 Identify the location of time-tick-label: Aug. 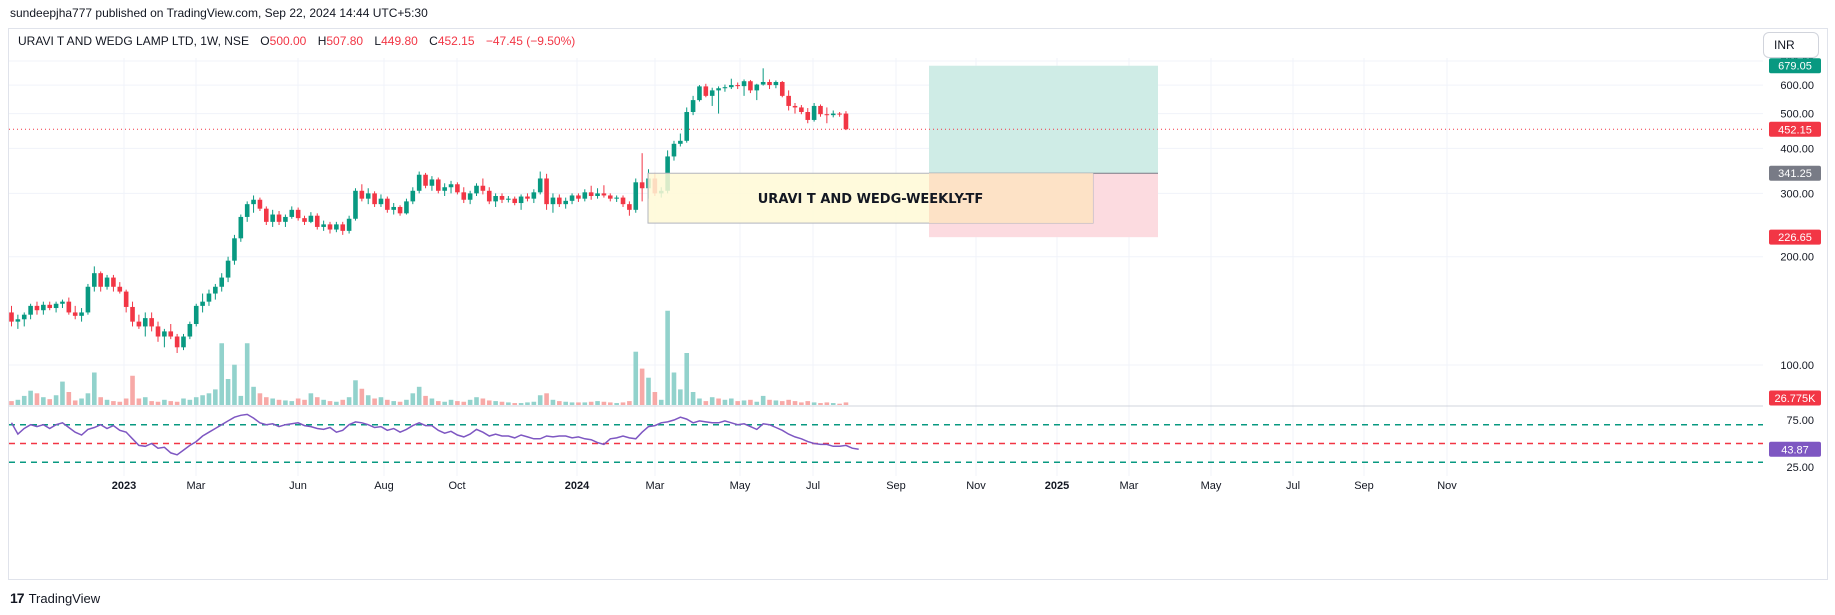
(384, 486).